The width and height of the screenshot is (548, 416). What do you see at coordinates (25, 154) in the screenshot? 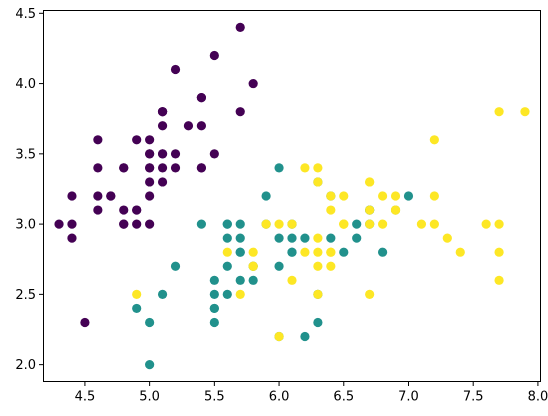
I see `y-tick-label-3: 3.5` at bounding box center [25, 154].